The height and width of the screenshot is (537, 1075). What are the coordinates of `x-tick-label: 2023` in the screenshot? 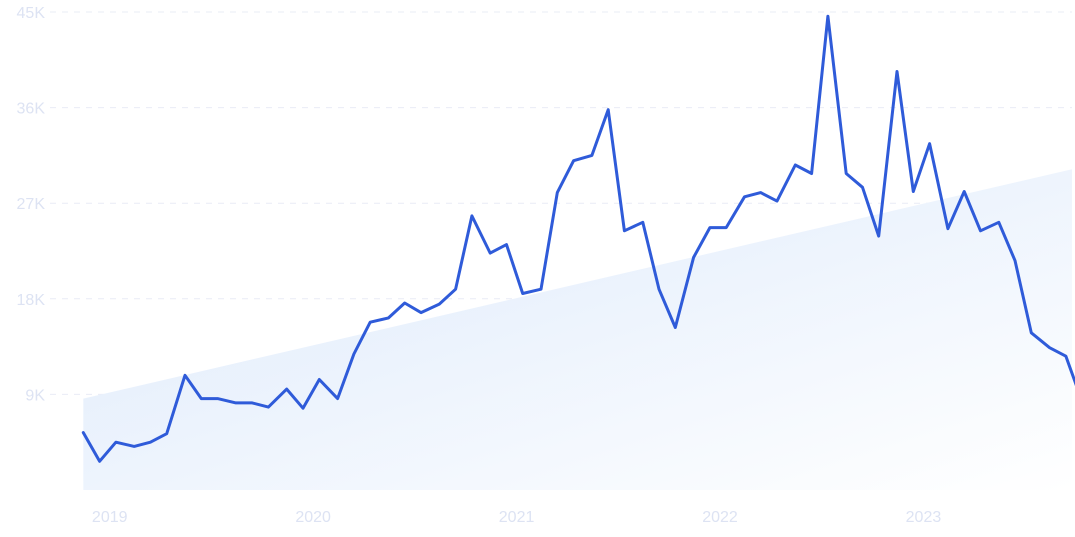 It's located at (924, 517).